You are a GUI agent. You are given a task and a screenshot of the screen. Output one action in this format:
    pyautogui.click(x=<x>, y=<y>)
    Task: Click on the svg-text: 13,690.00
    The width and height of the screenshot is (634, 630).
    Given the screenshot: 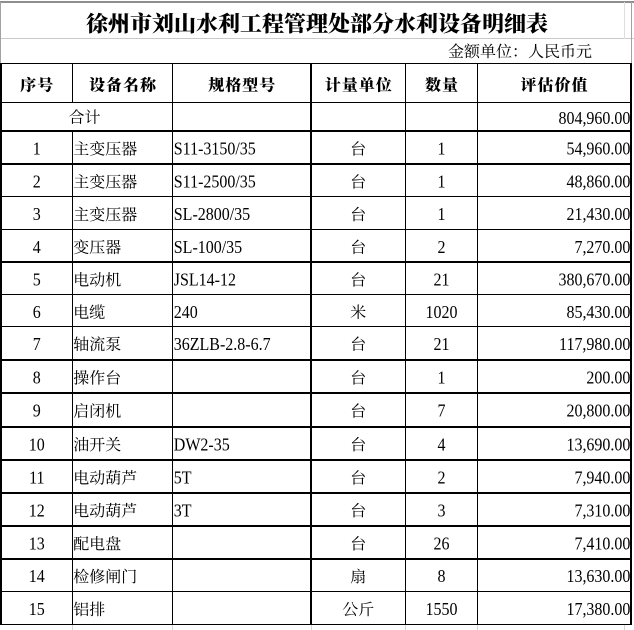 What is the action you would take?
    pyautogui.click(x=598, y=444)
    